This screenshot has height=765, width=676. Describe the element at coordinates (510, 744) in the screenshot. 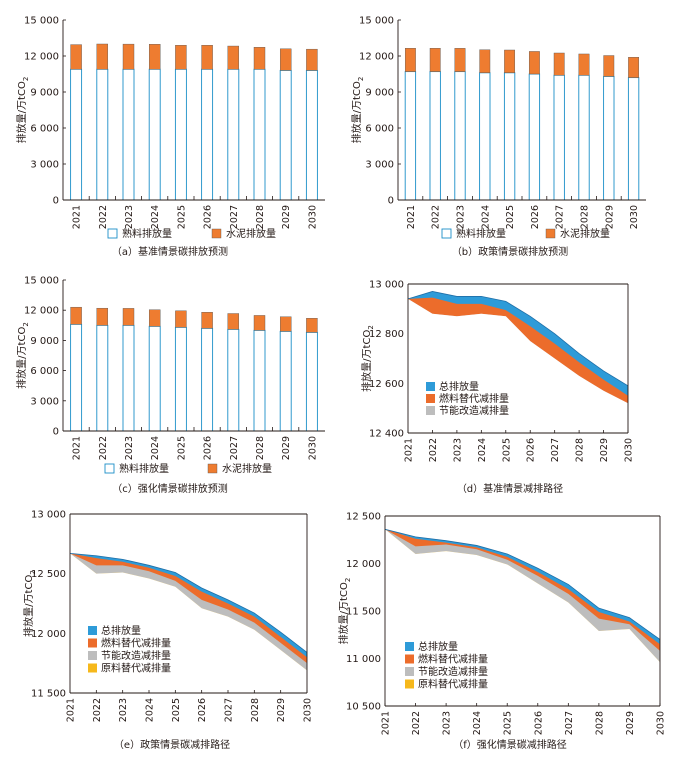

I see `panel-caption: （f）强化情景碳减排路径` at that location.